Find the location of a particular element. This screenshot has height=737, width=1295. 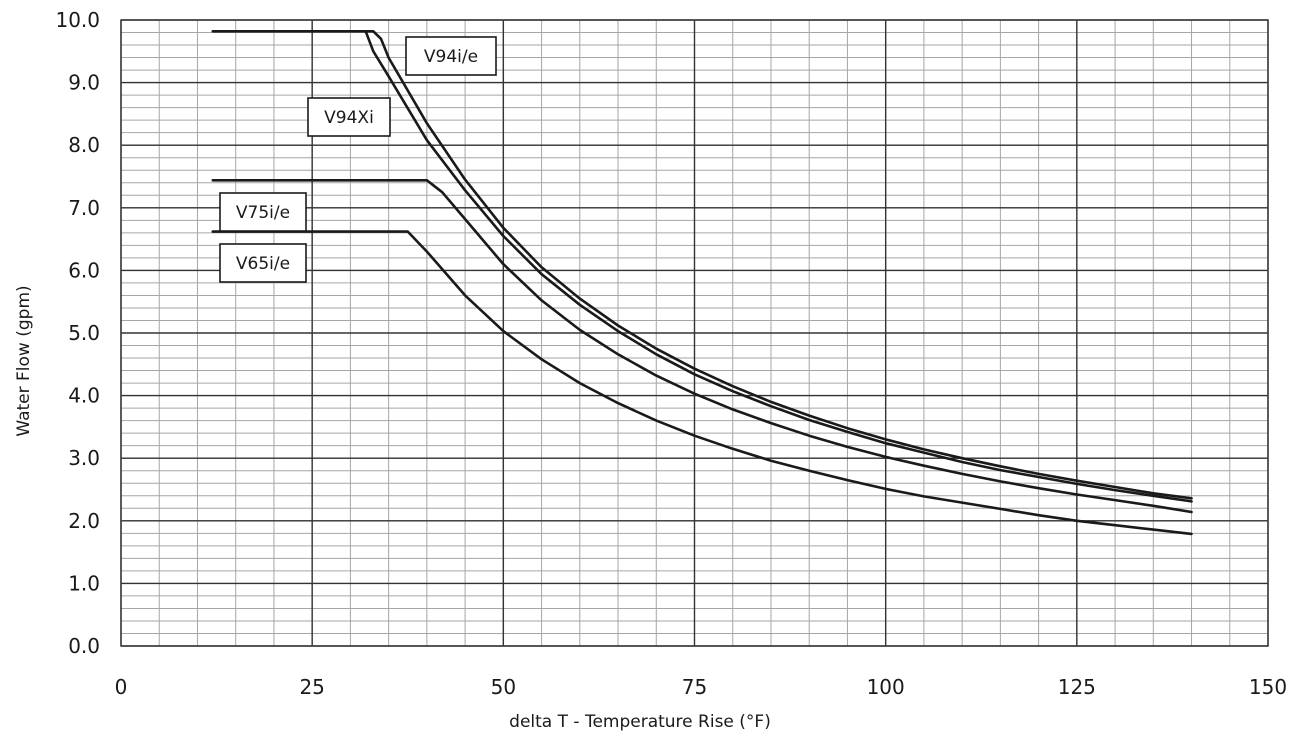

y-tick-label: 2.0 is located at coordinates (84, 521).